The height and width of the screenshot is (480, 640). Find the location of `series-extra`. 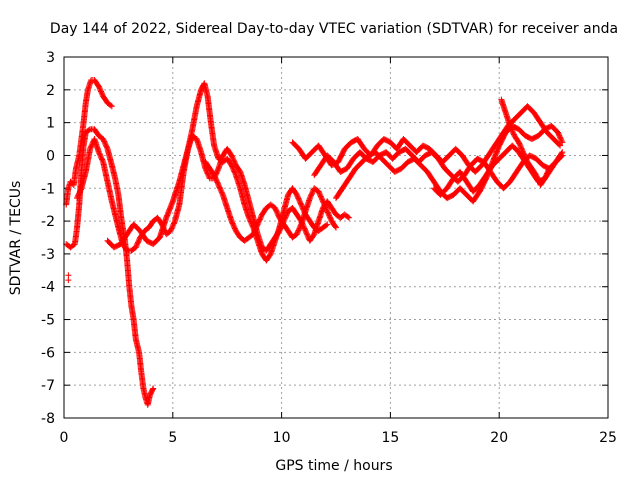

series-extra is located at coordinates (68, 278).